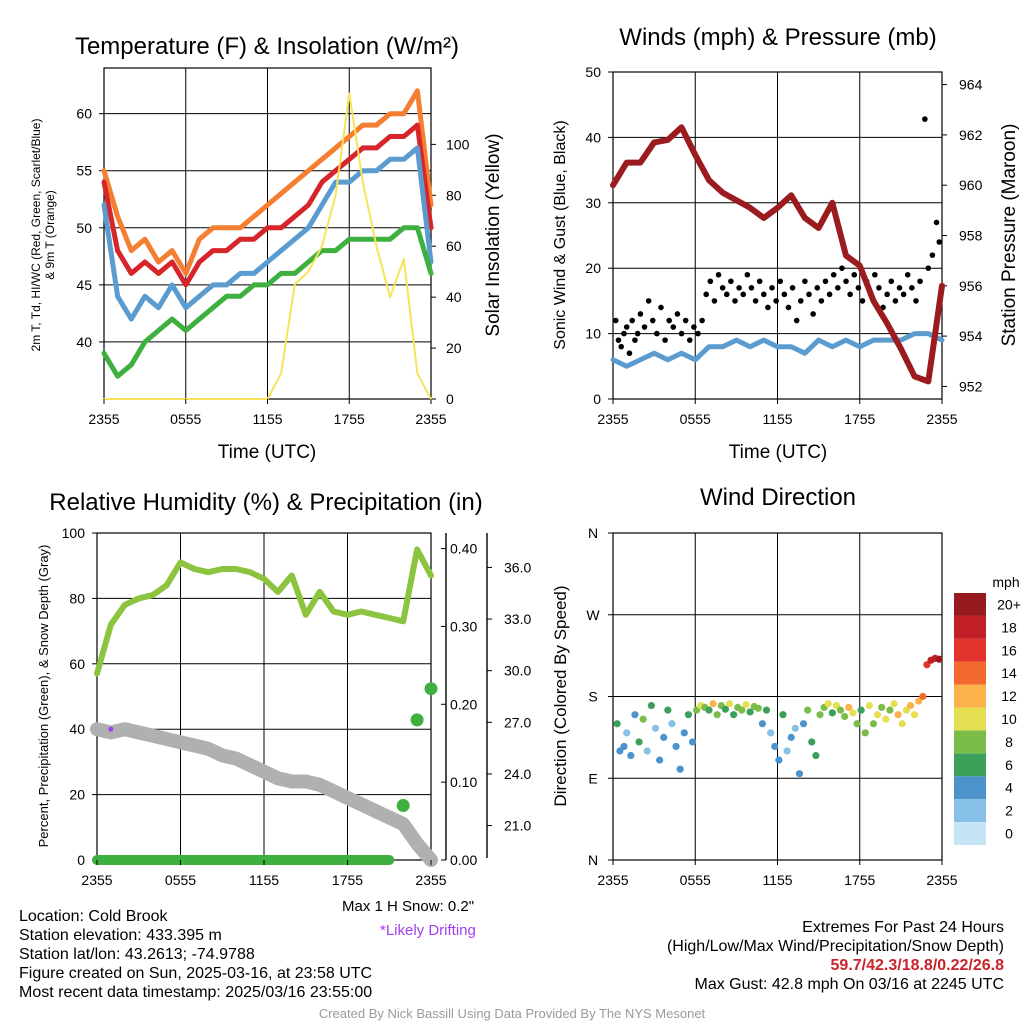  I want to click on location-line: Location: Cold Brook, so click(93, 916).